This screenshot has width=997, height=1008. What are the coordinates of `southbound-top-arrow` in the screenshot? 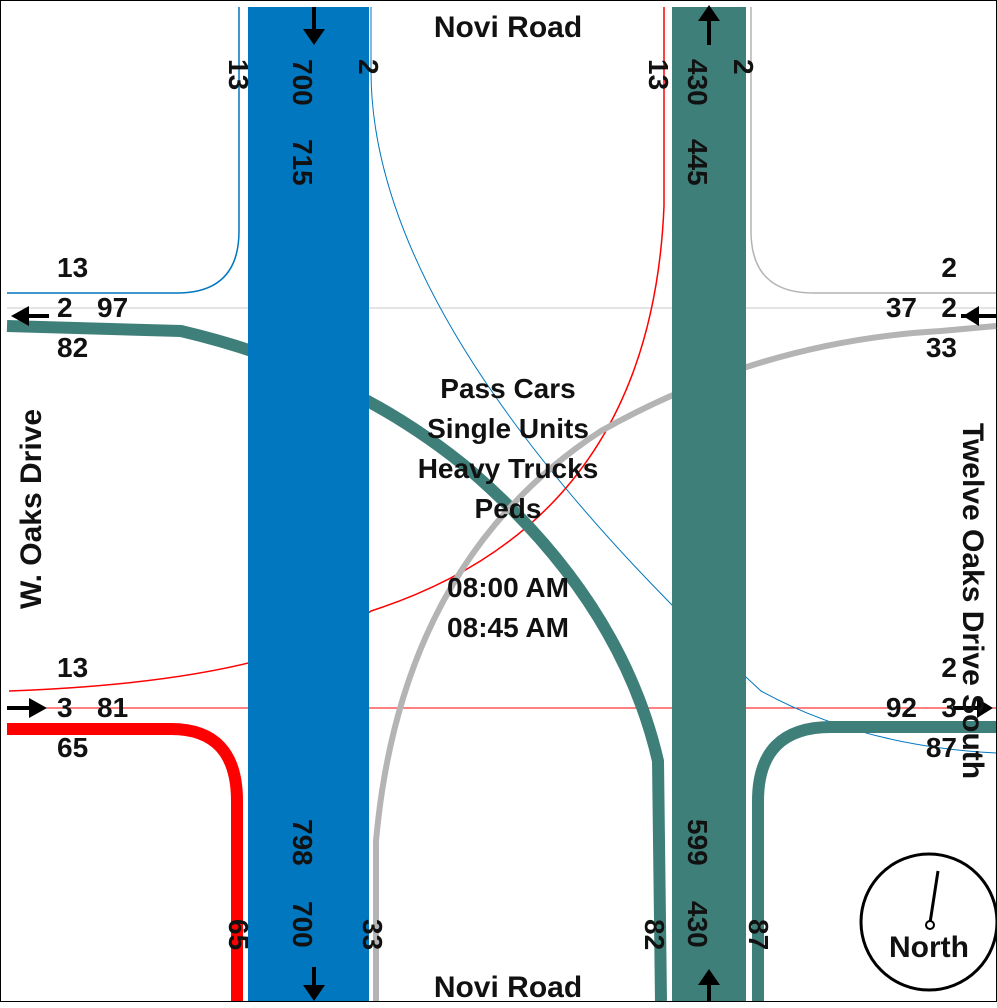 It's located at (314, 26).